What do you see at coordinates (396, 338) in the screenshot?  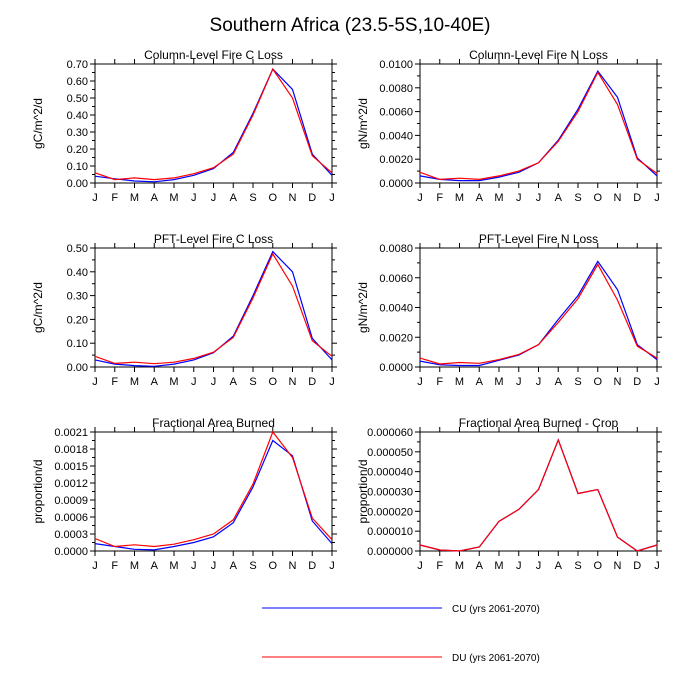 I see `pft-fire-n-loss-ytick-label: 0.0020` at bounding box center [396, 338].